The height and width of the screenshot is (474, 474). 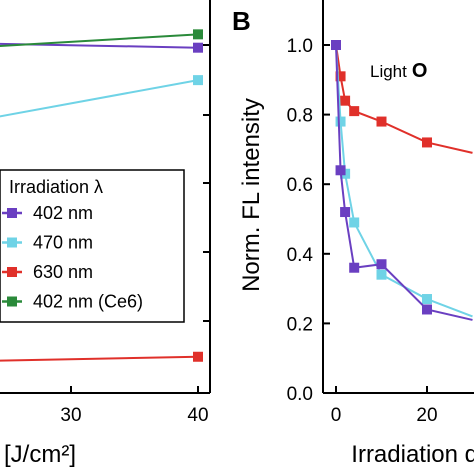 What do you see at coordinates (426, 415) in the screenshot?
I see `panel-b-x-tick-label: 20` at bounding box center [426, 415].